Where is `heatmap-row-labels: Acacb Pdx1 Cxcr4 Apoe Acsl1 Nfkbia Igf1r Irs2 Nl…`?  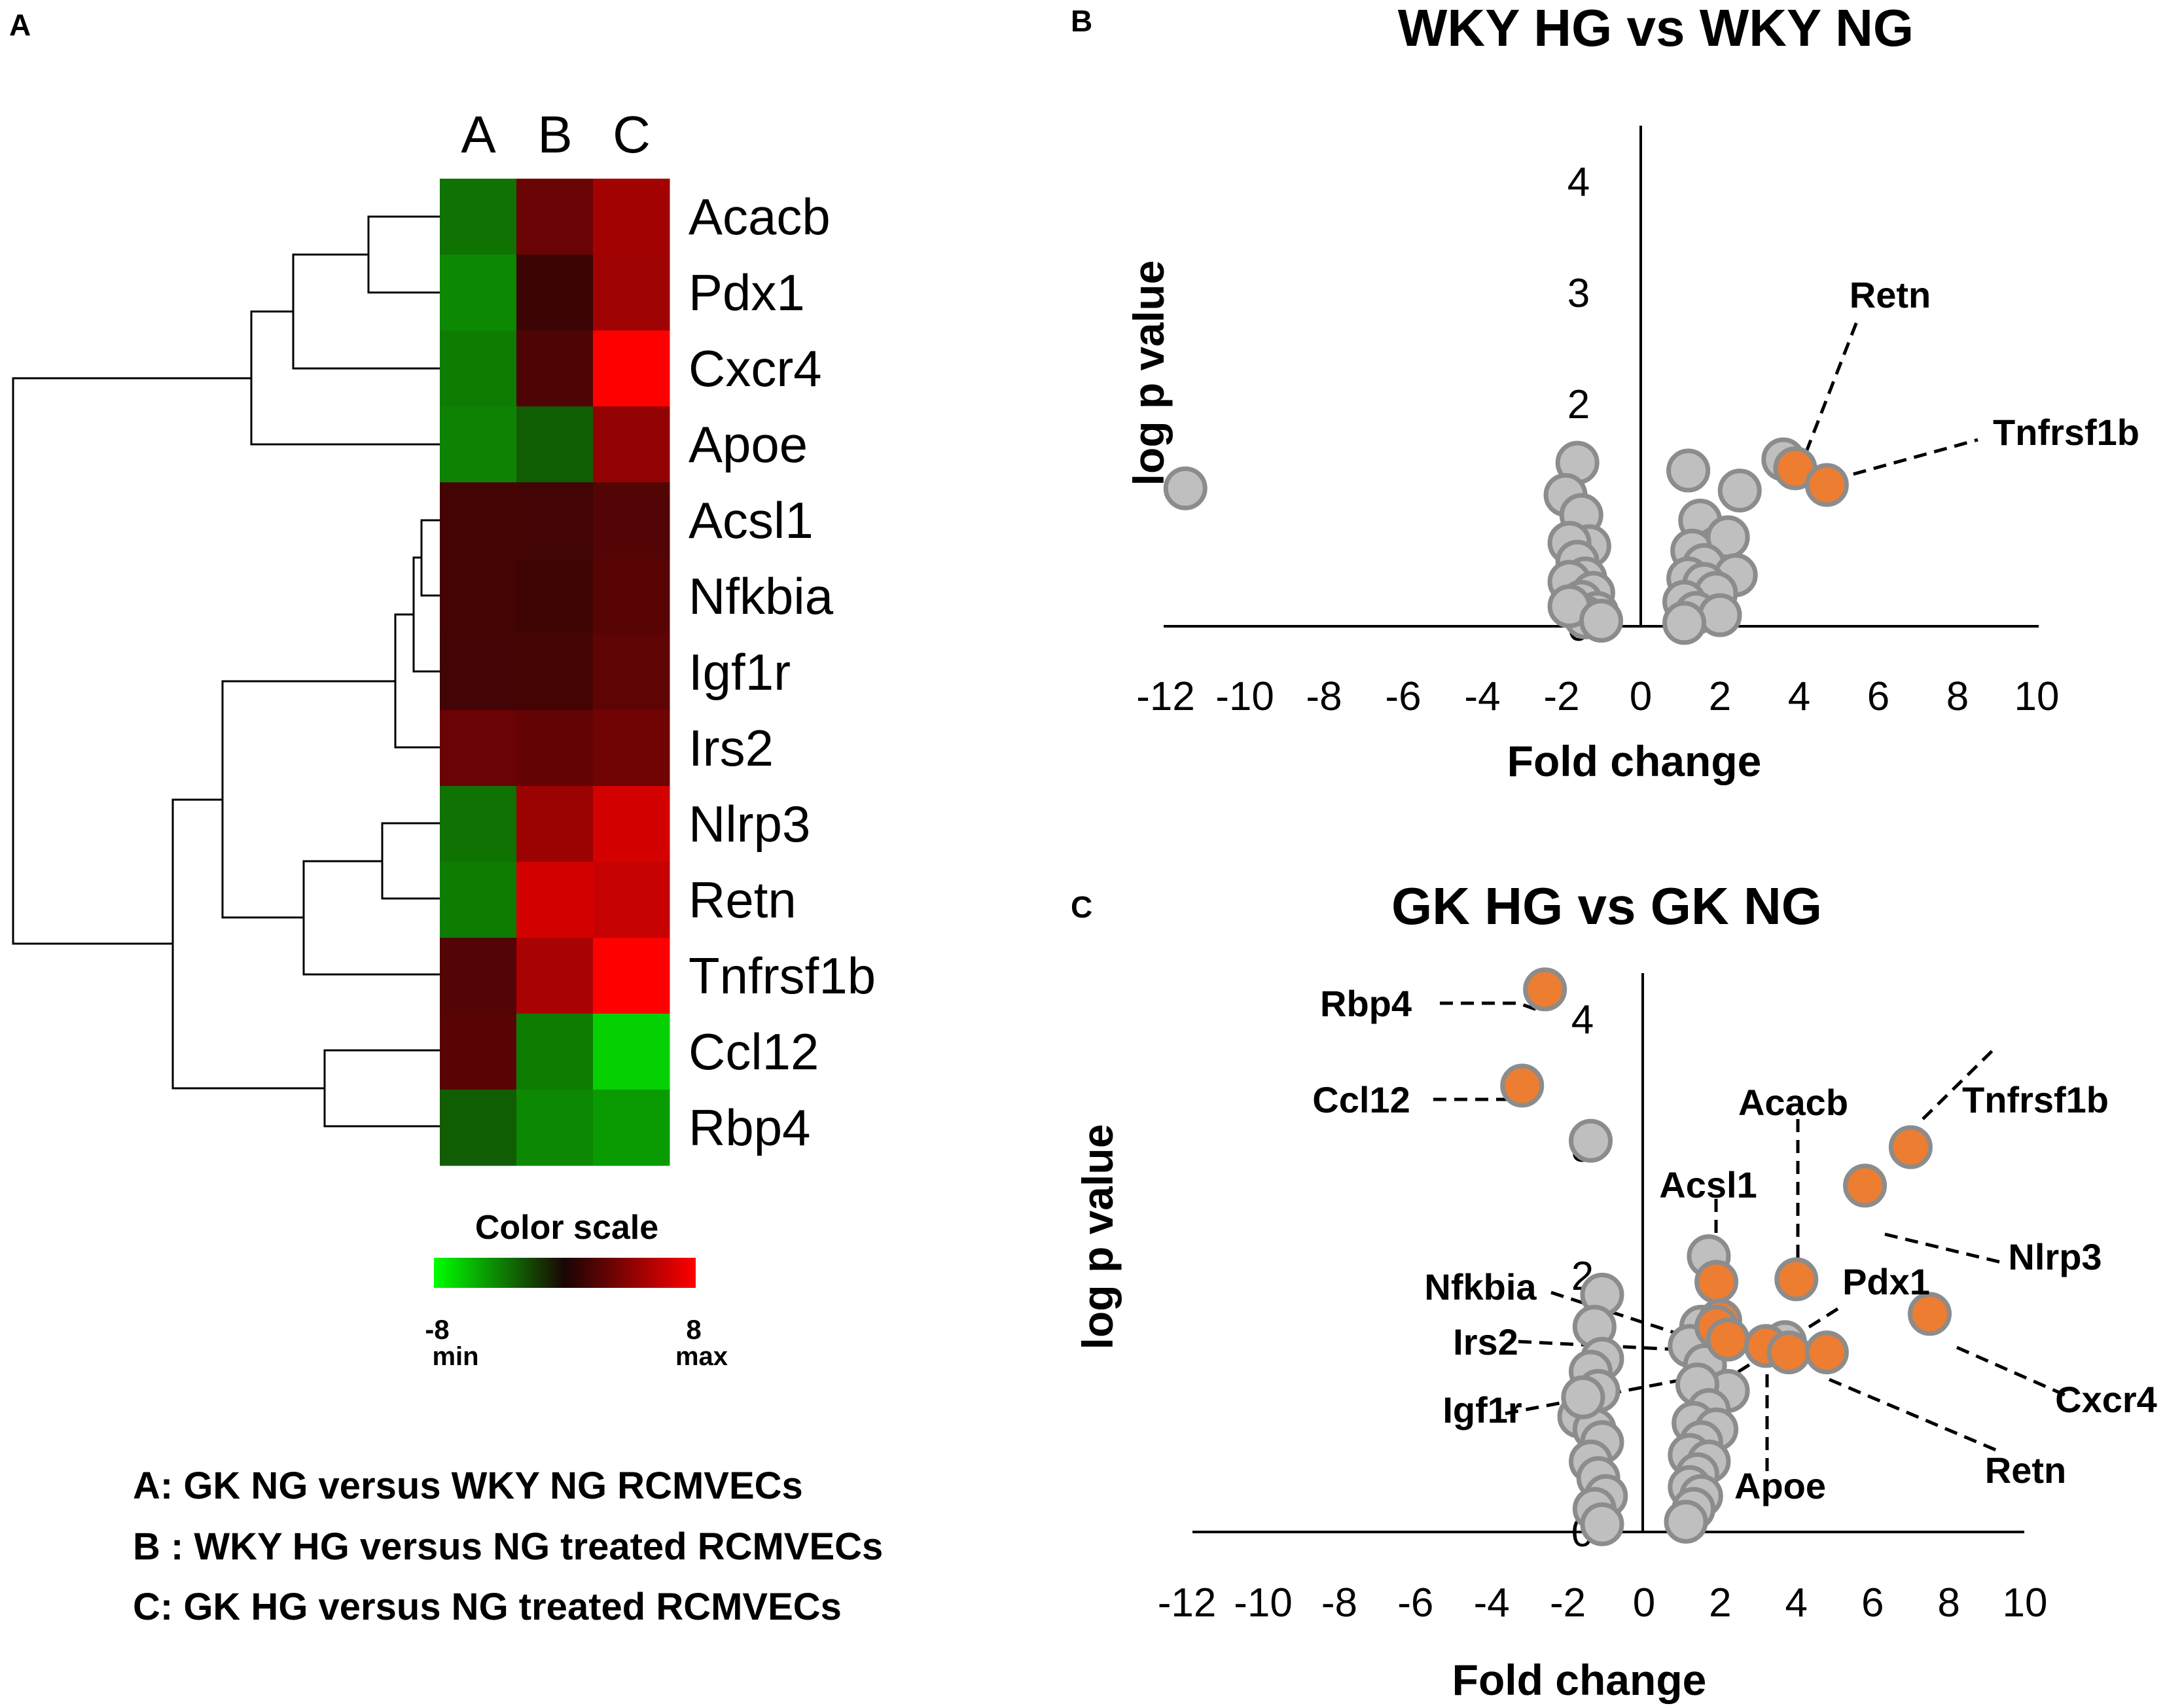 heatmap-row-labels: Acacb Pdx1 Cxcr4 Apoe Acsl1 Nfkbia Igf1r Irs2 Nl… is located at coordinates (783, 672).